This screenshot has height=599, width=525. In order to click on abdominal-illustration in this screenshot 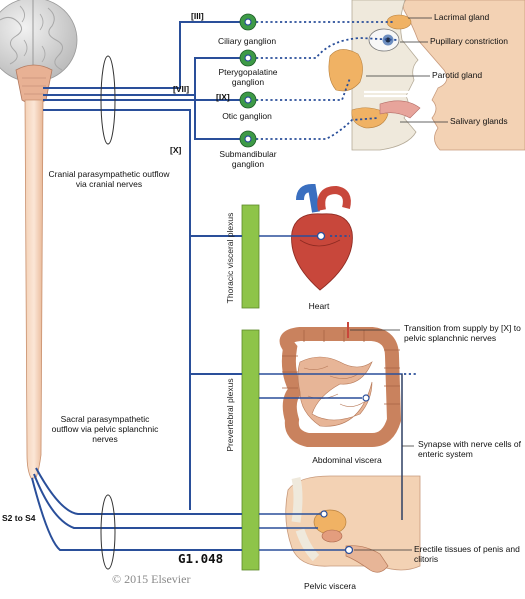, I will do `click(340, 387)`.